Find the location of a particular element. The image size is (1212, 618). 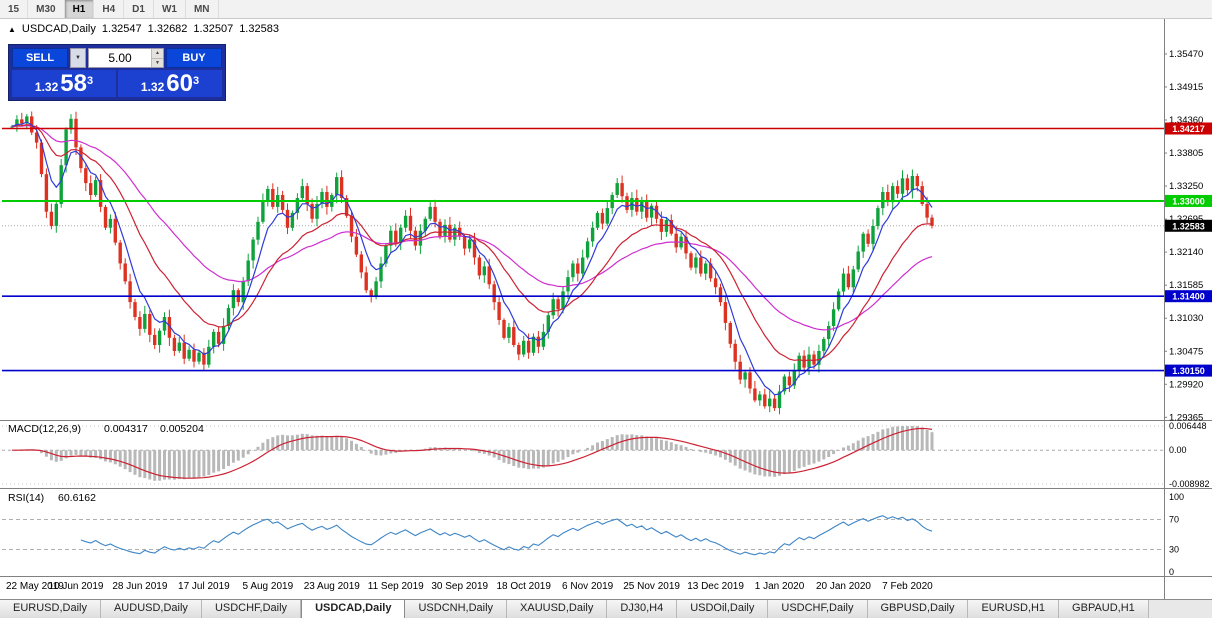

lot-decrease-button: ▼ is located at coordinates (157, 62).